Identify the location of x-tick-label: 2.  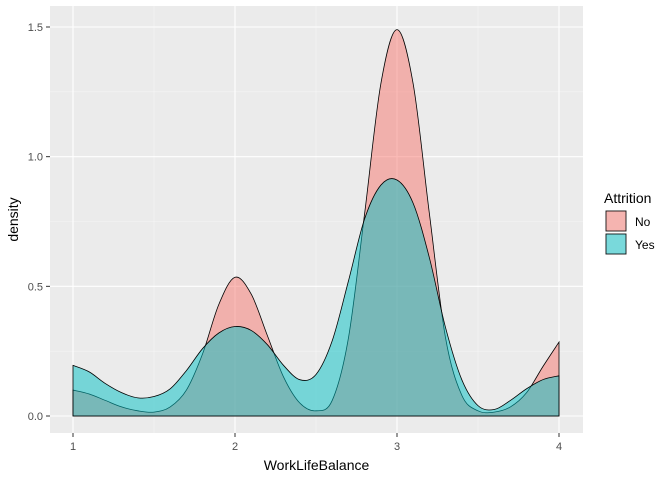
(235, 447).